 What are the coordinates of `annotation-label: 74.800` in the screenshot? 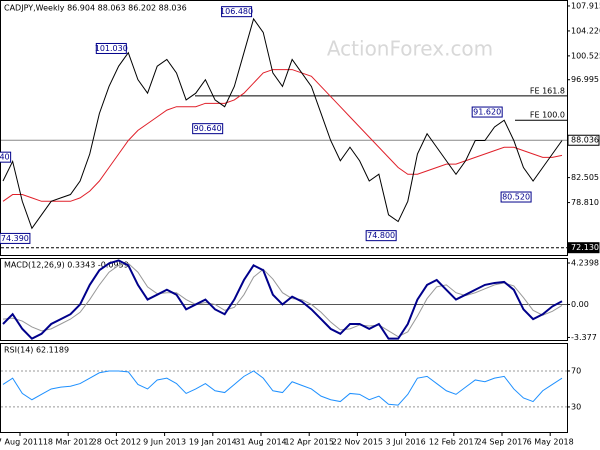 It's located at (381, 235).